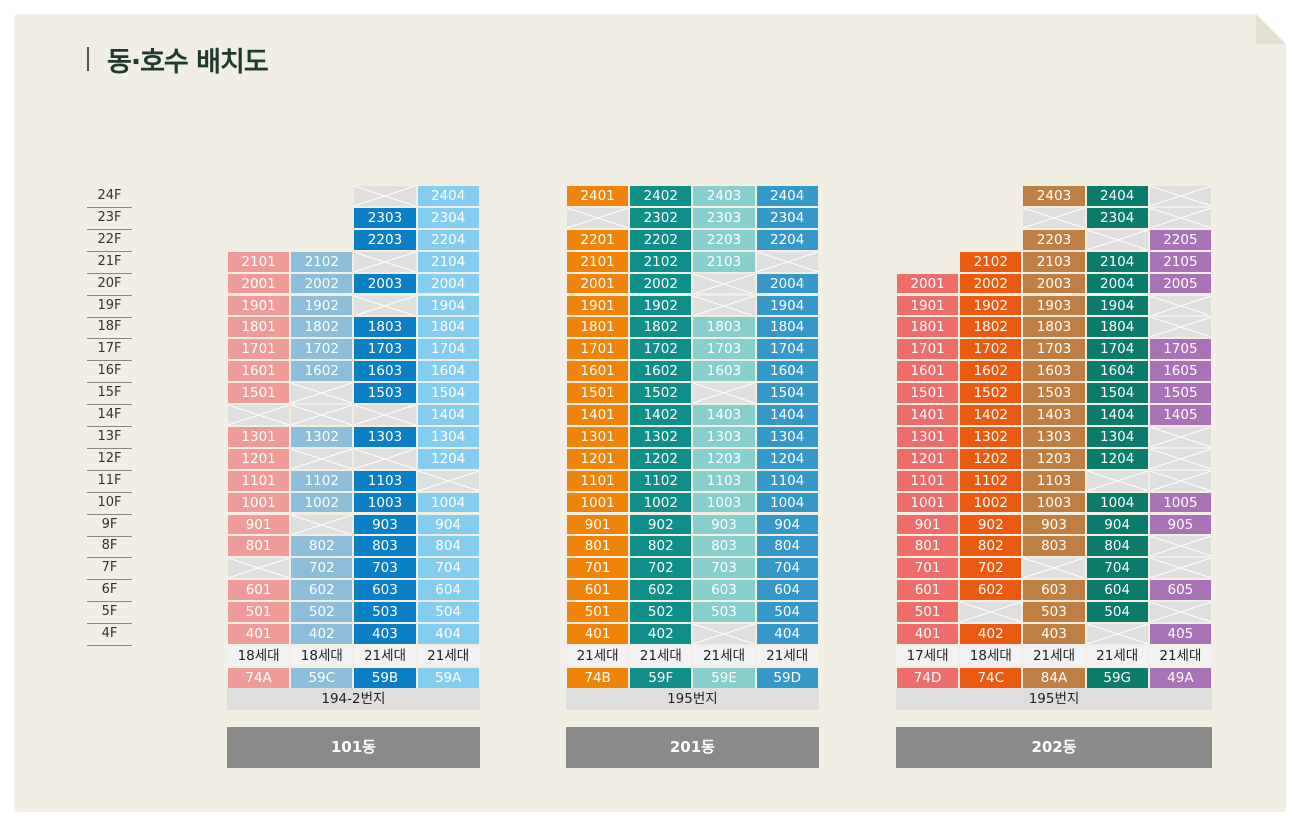  I want to click on unit-type: 59D, so click(787, 677).